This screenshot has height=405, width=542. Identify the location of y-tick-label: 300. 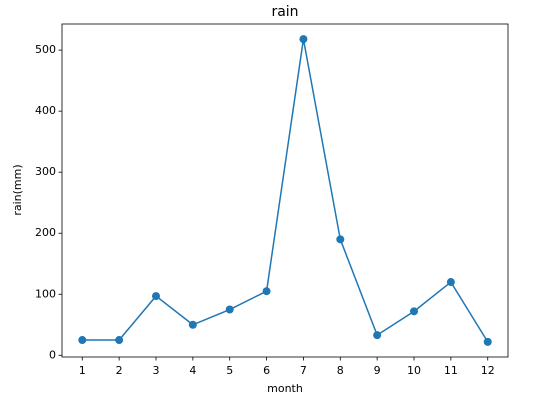
(45, 171).